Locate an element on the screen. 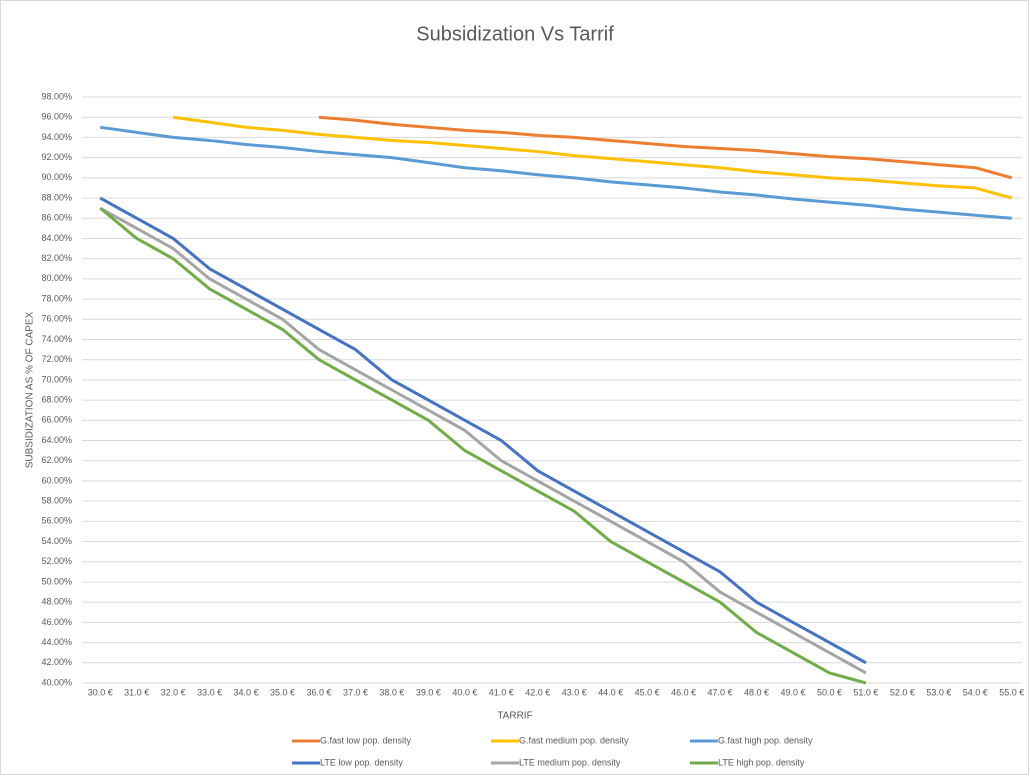 The image size is (1030, 776). y-tick-label: 56.00% is located at coordinates (56, 521).